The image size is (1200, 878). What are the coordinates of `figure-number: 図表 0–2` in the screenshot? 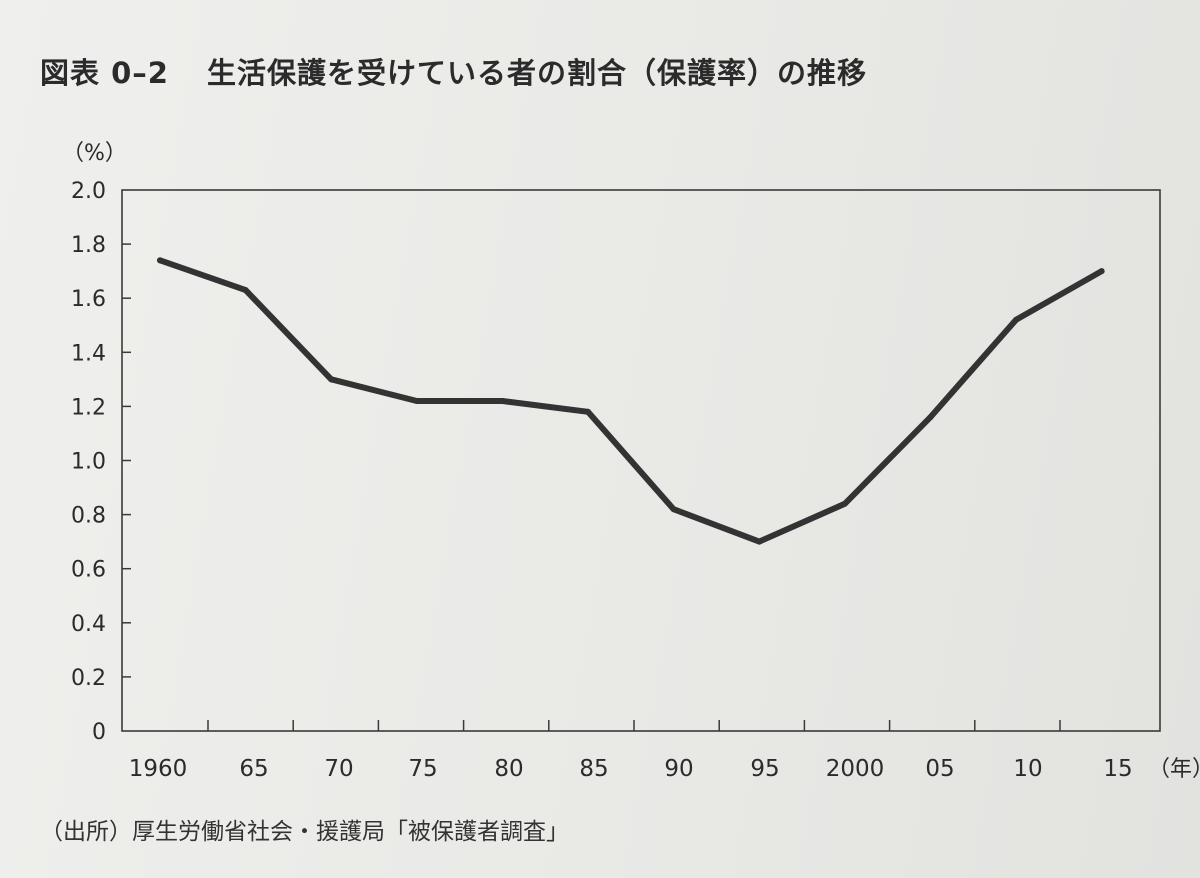 It's located at (104, 73).